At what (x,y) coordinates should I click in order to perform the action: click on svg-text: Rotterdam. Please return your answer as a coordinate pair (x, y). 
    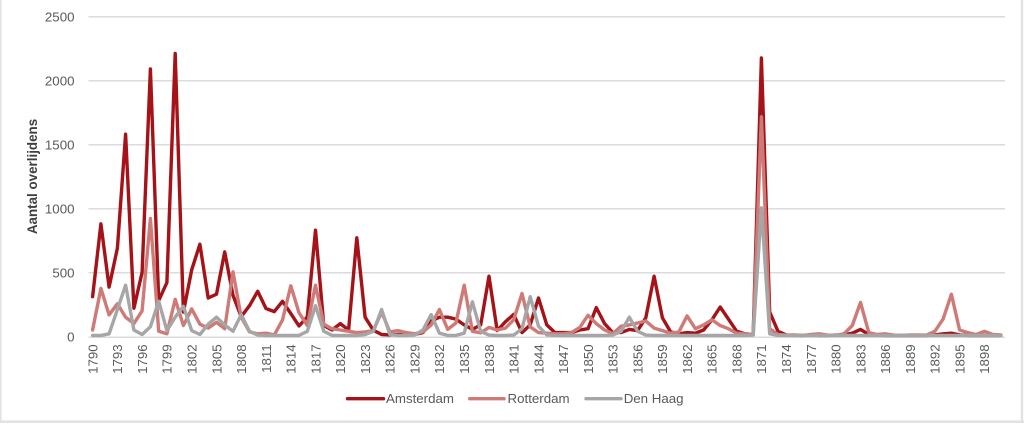
    Looking at the image, I should click on (539, 398).